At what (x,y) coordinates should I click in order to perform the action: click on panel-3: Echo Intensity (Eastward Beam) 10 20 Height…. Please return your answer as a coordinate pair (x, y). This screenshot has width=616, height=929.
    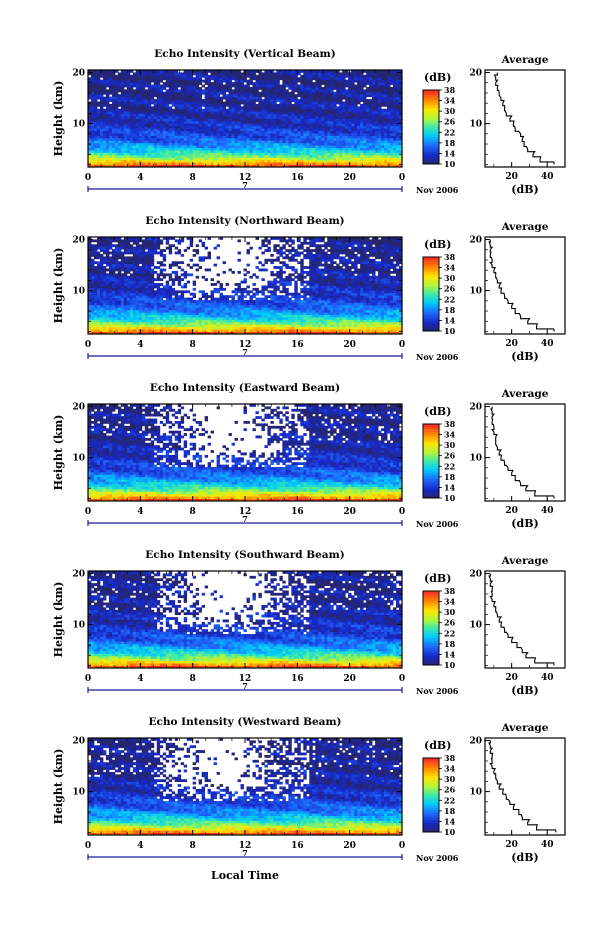
    Looking at the image, I should click on (309, 456).